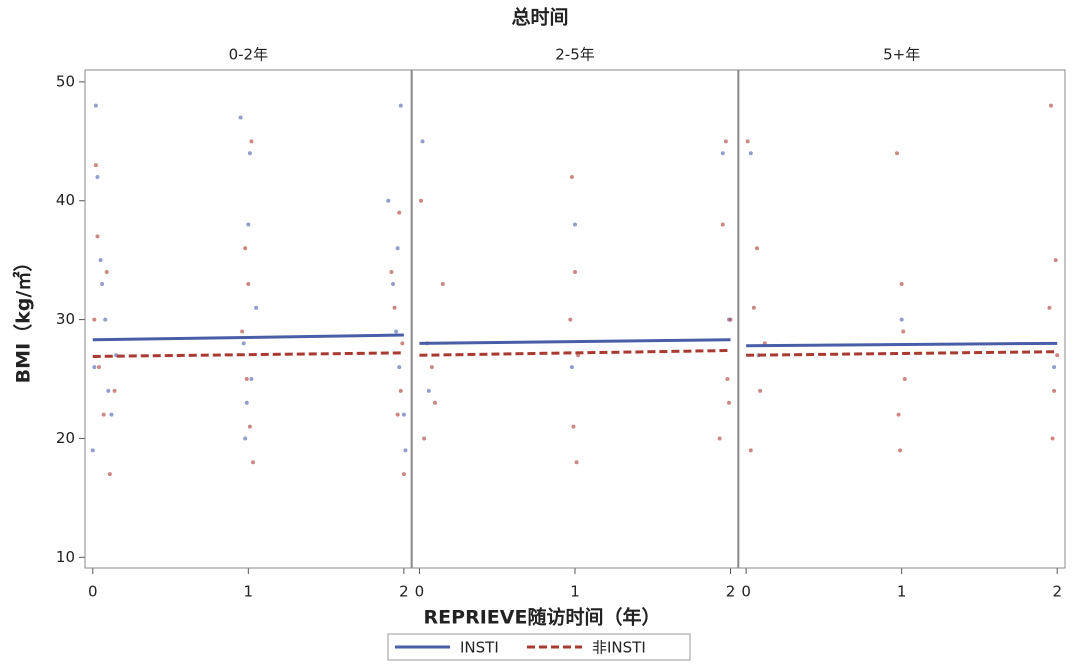 This screenshot has height=667, width=1080. Describe the element at coordinates (539, 17) in the screenshot. I see `chart-title: 总时间` at that location.